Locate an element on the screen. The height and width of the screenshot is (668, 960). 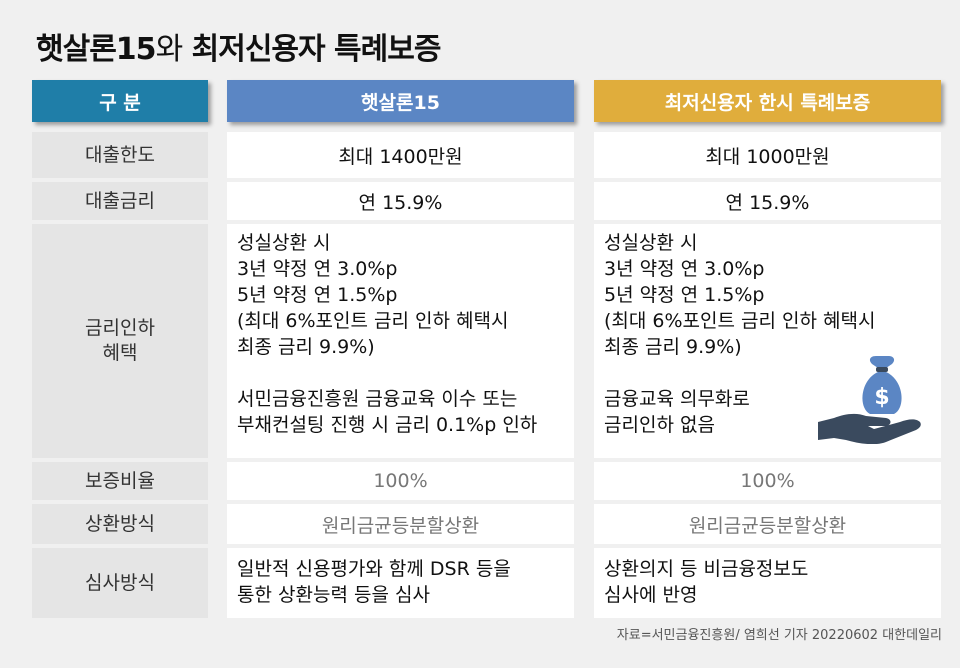
source-credit: 자료=서민금융진흥원/ 염희선 기자 20220602 대한데일리 is located at coordinates (779, 635).